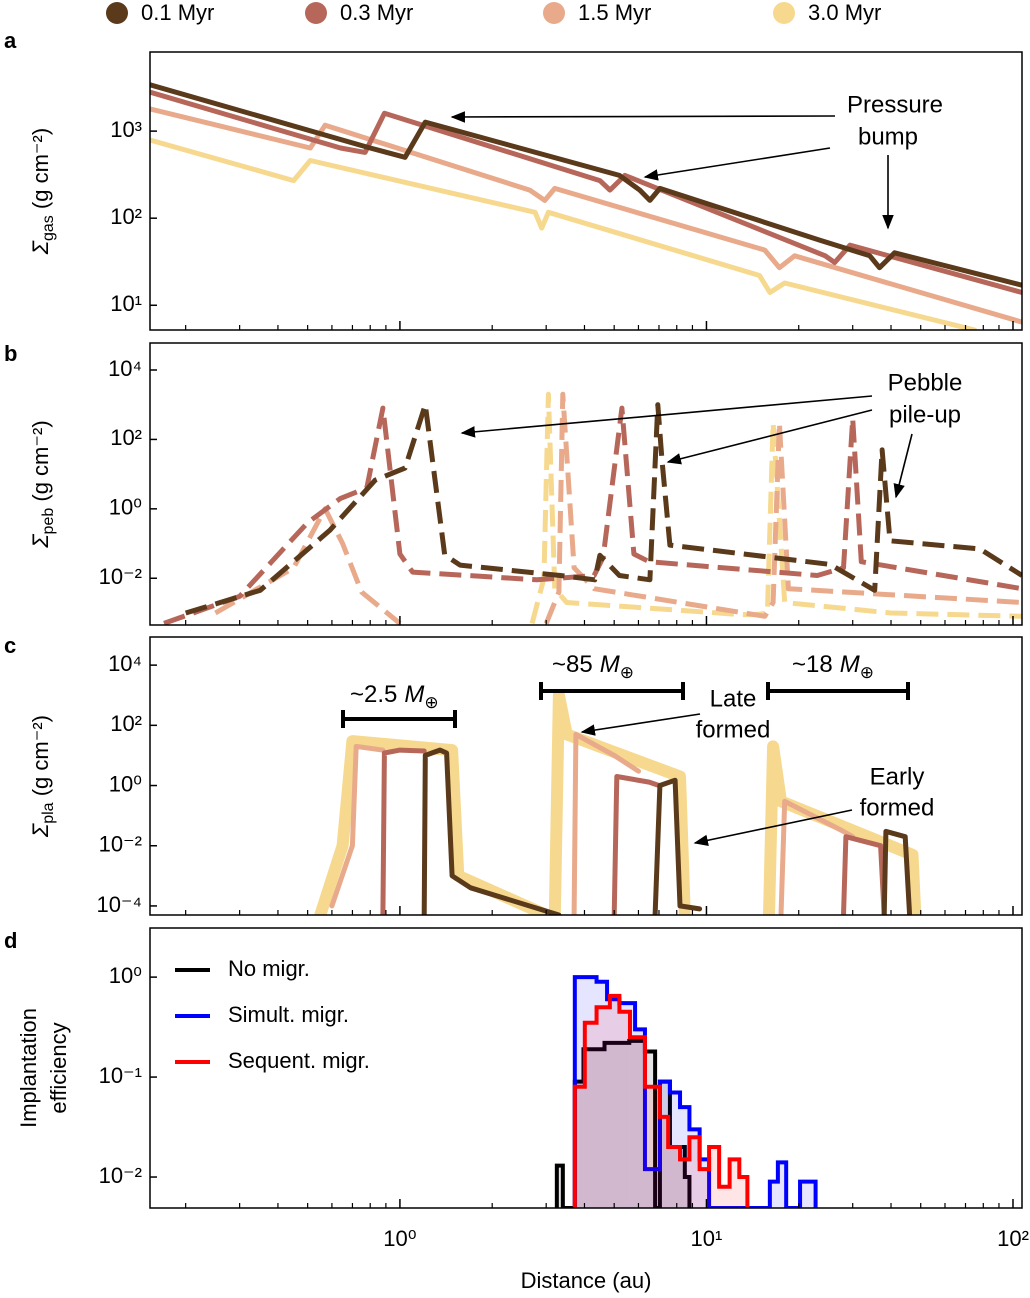 The image size is (1030, 1298). What do you see at coordinates (925, 382) in the screenshot?
I see `annotation: Pebble` at bounding box center [925, 382].